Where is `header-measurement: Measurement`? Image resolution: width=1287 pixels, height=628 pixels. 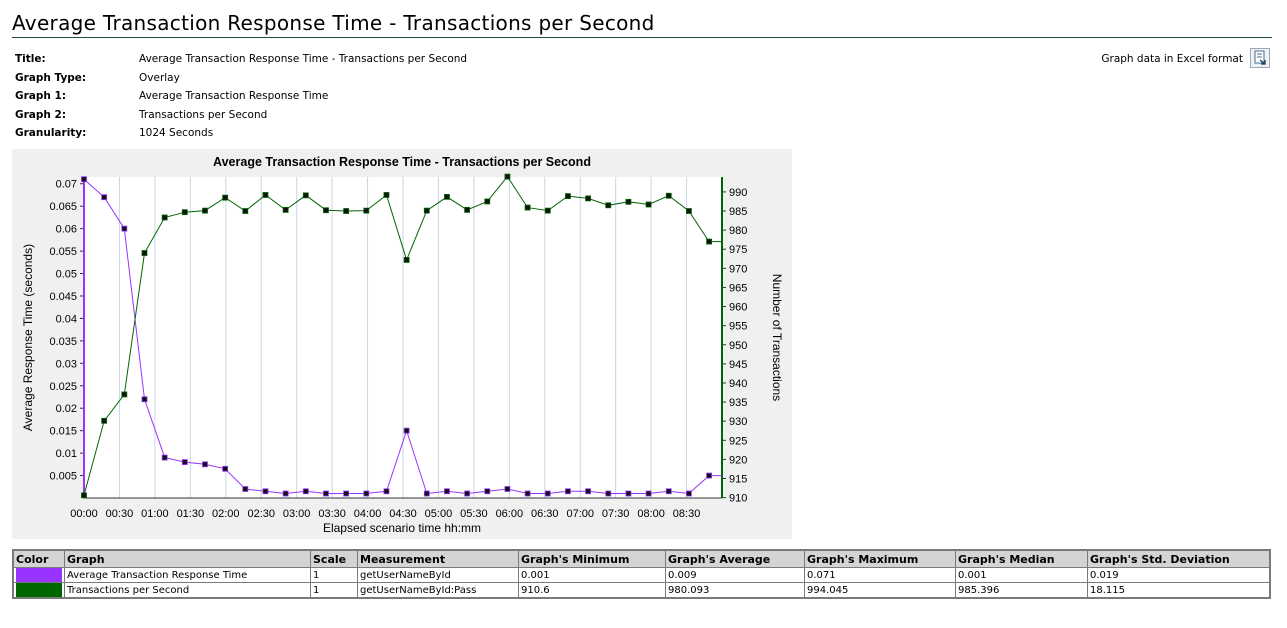 header-measurement: Measurement is located at coordinates (438, 558).